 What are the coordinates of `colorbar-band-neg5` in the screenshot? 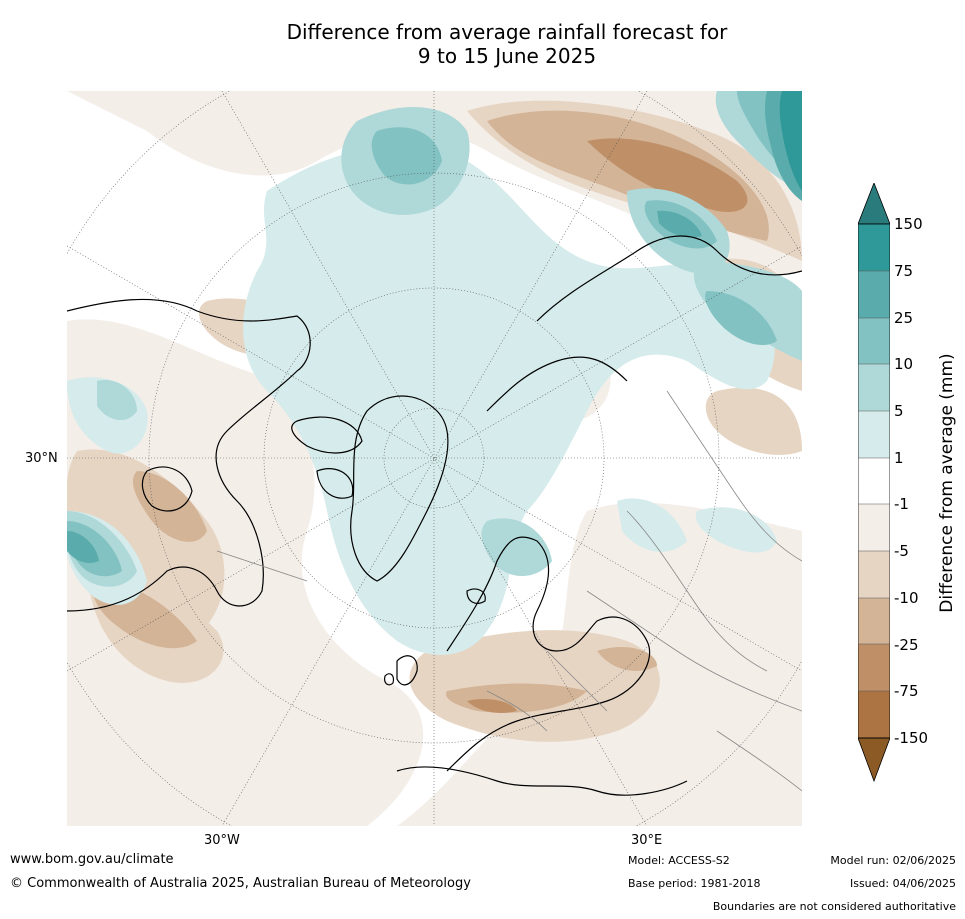 It's located at (874, 574).